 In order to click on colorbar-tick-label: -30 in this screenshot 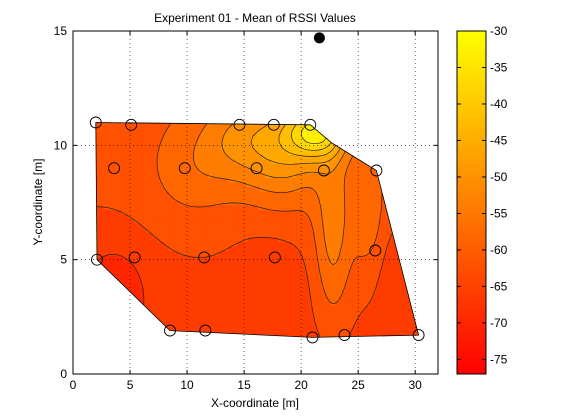, I will do `click(499, 31)`.